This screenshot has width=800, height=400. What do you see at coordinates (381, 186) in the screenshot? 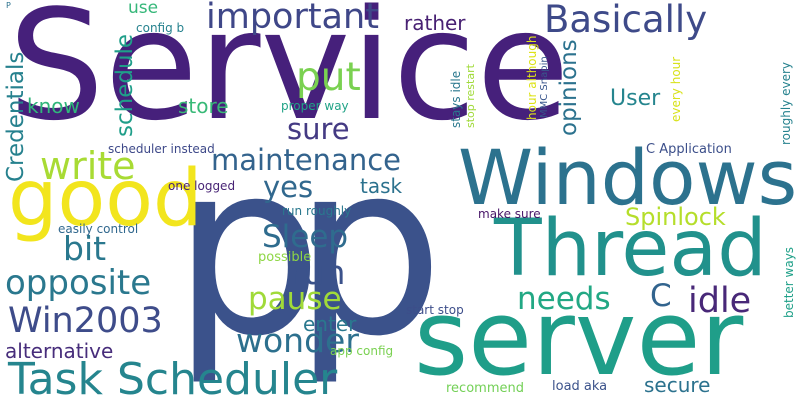
I see `word-task: task` at bounding box center [381, 186].